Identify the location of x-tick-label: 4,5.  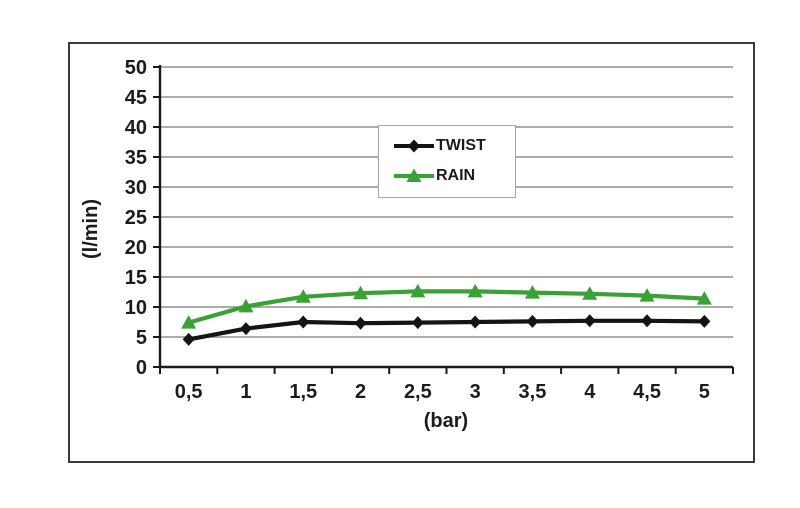
(647, 392).